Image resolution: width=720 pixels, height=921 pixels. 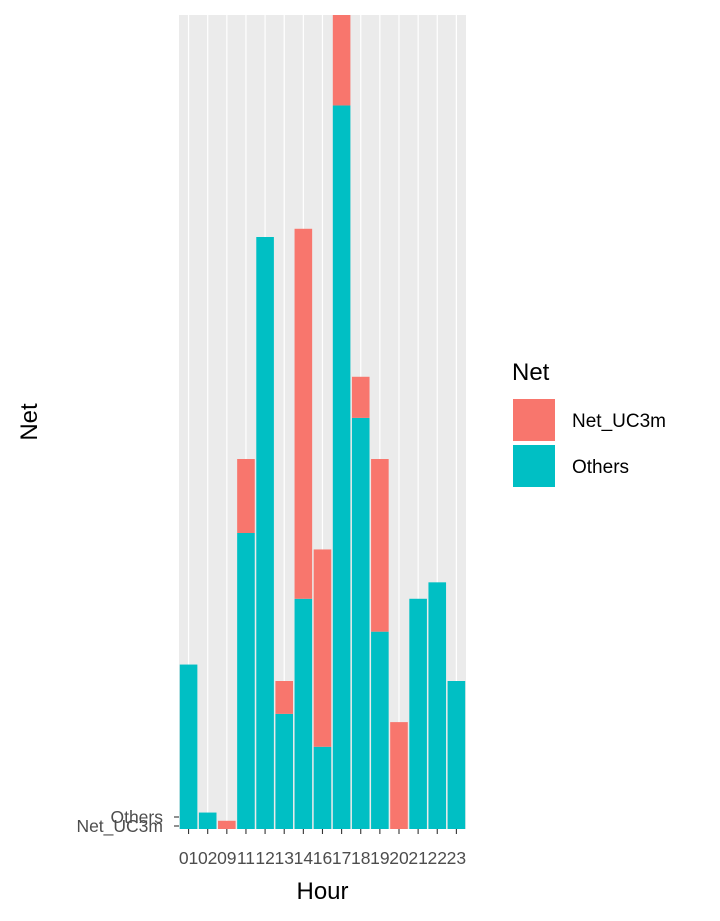 I want to click on x-axis: 01 02 09 11 12 13 14 16 17 18 19 20 21 22 23, so click(x=322, y=848).